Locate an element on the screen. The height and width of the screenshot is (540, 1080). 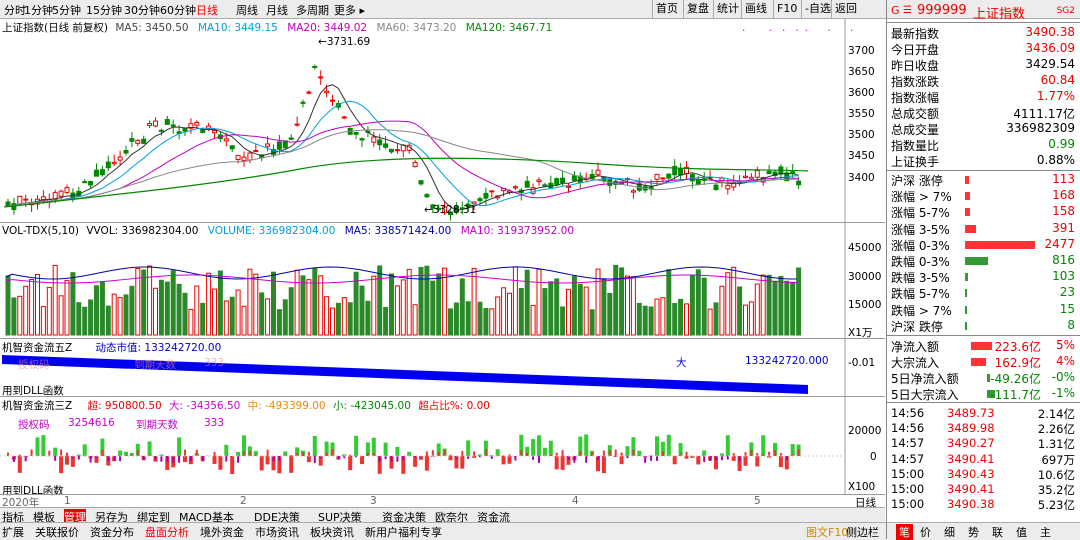
extension-tab-0: 扩展 is located at coordinates (13, 532).